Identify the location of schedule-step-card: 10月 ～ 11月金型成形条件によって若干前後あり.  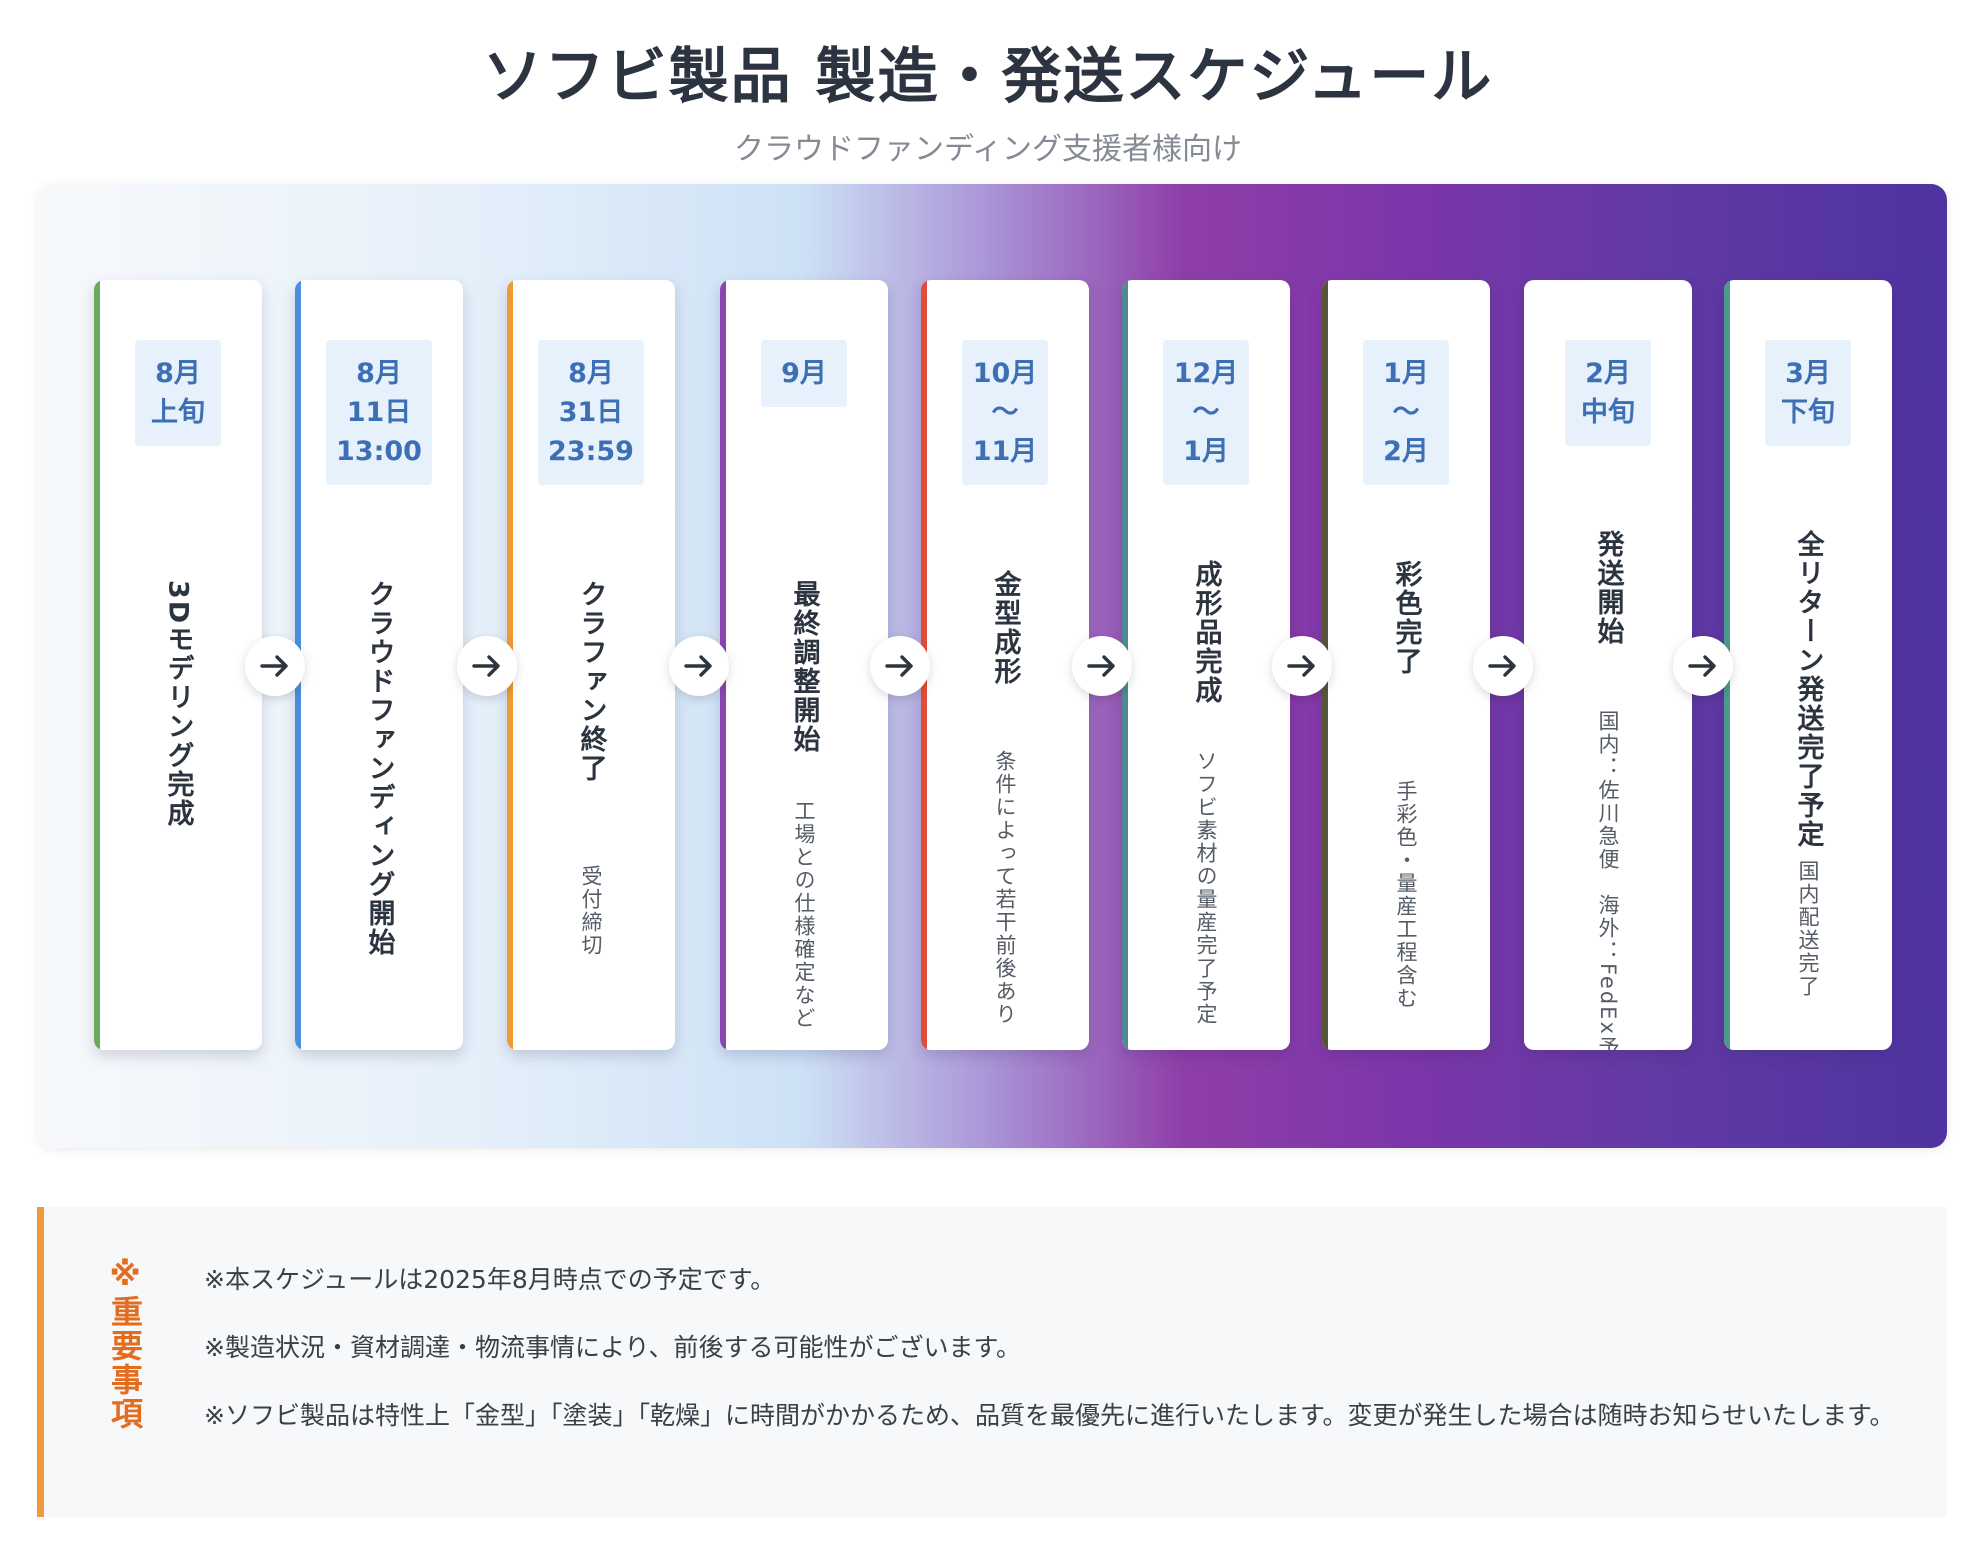
(1005, 665).